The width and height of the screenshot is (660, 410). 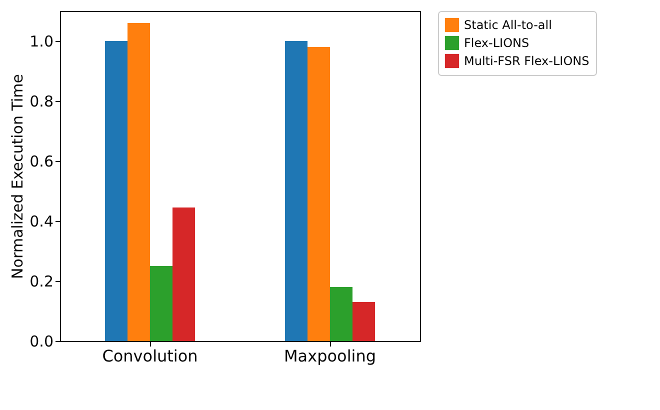 What do you see at coordinates (42, 341) in the screenshot?
I see `y-tick-label: 0.0` at bounding box center [42, 341].